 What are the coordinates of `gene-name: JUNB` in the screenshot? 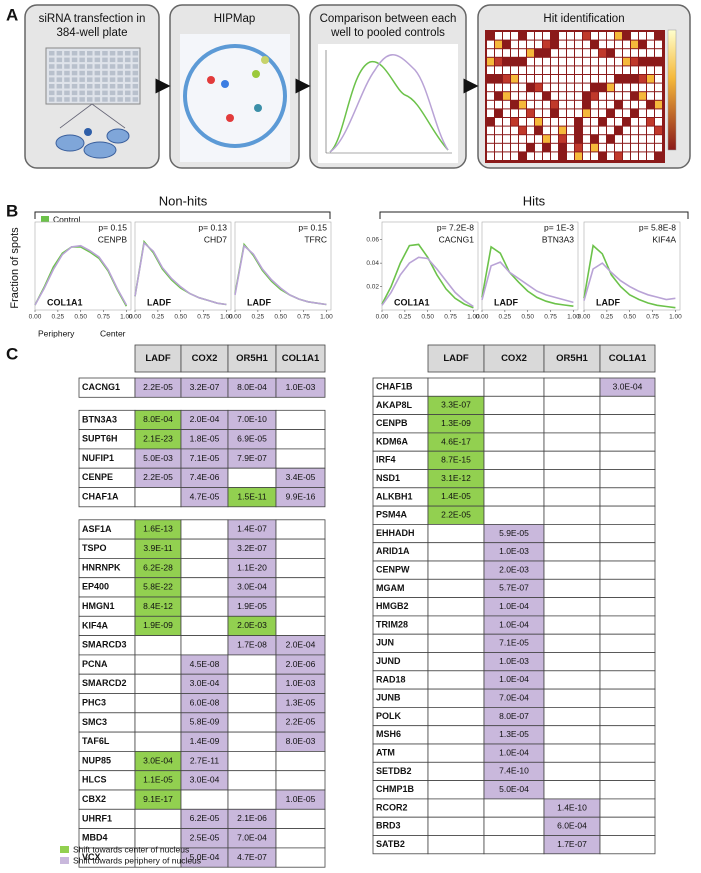 It's located at (388, 698).